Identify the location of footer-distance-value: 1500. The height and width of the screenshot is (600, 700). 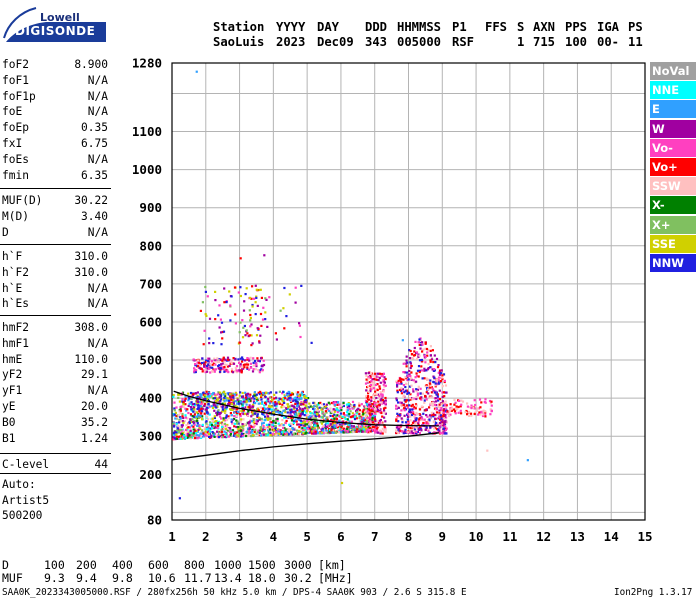
(262, 565).